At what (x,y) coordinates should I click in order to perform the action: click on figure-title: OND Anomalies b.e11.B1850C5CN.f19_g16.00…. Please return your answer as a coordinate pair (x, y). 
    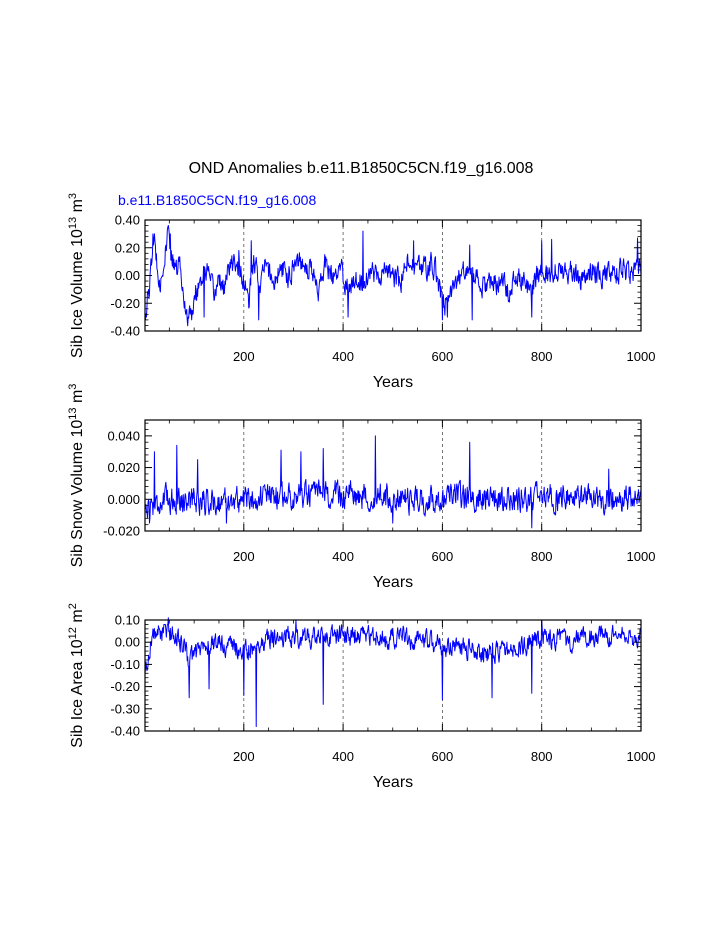
    Looking at the image, I should click on (361, 168).